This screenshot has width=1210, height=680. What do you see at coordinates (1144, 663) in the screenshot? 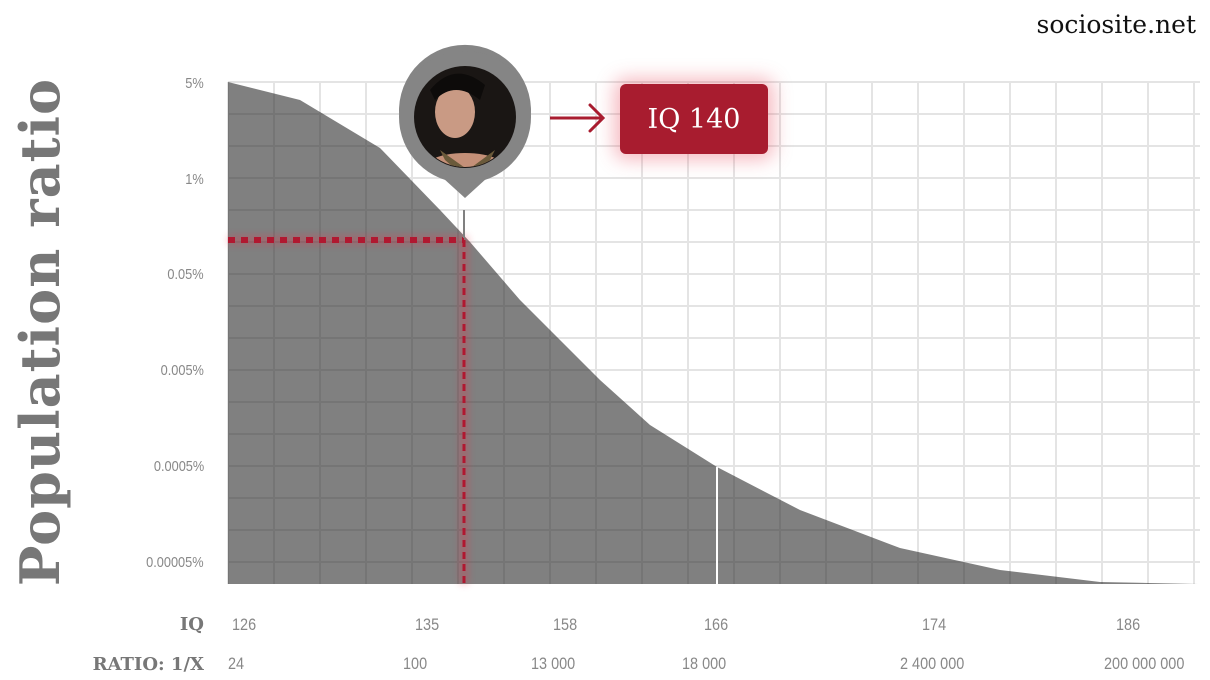
I see `x-tick-ratio: 200 000 000` at bounding box center [1144, 663].